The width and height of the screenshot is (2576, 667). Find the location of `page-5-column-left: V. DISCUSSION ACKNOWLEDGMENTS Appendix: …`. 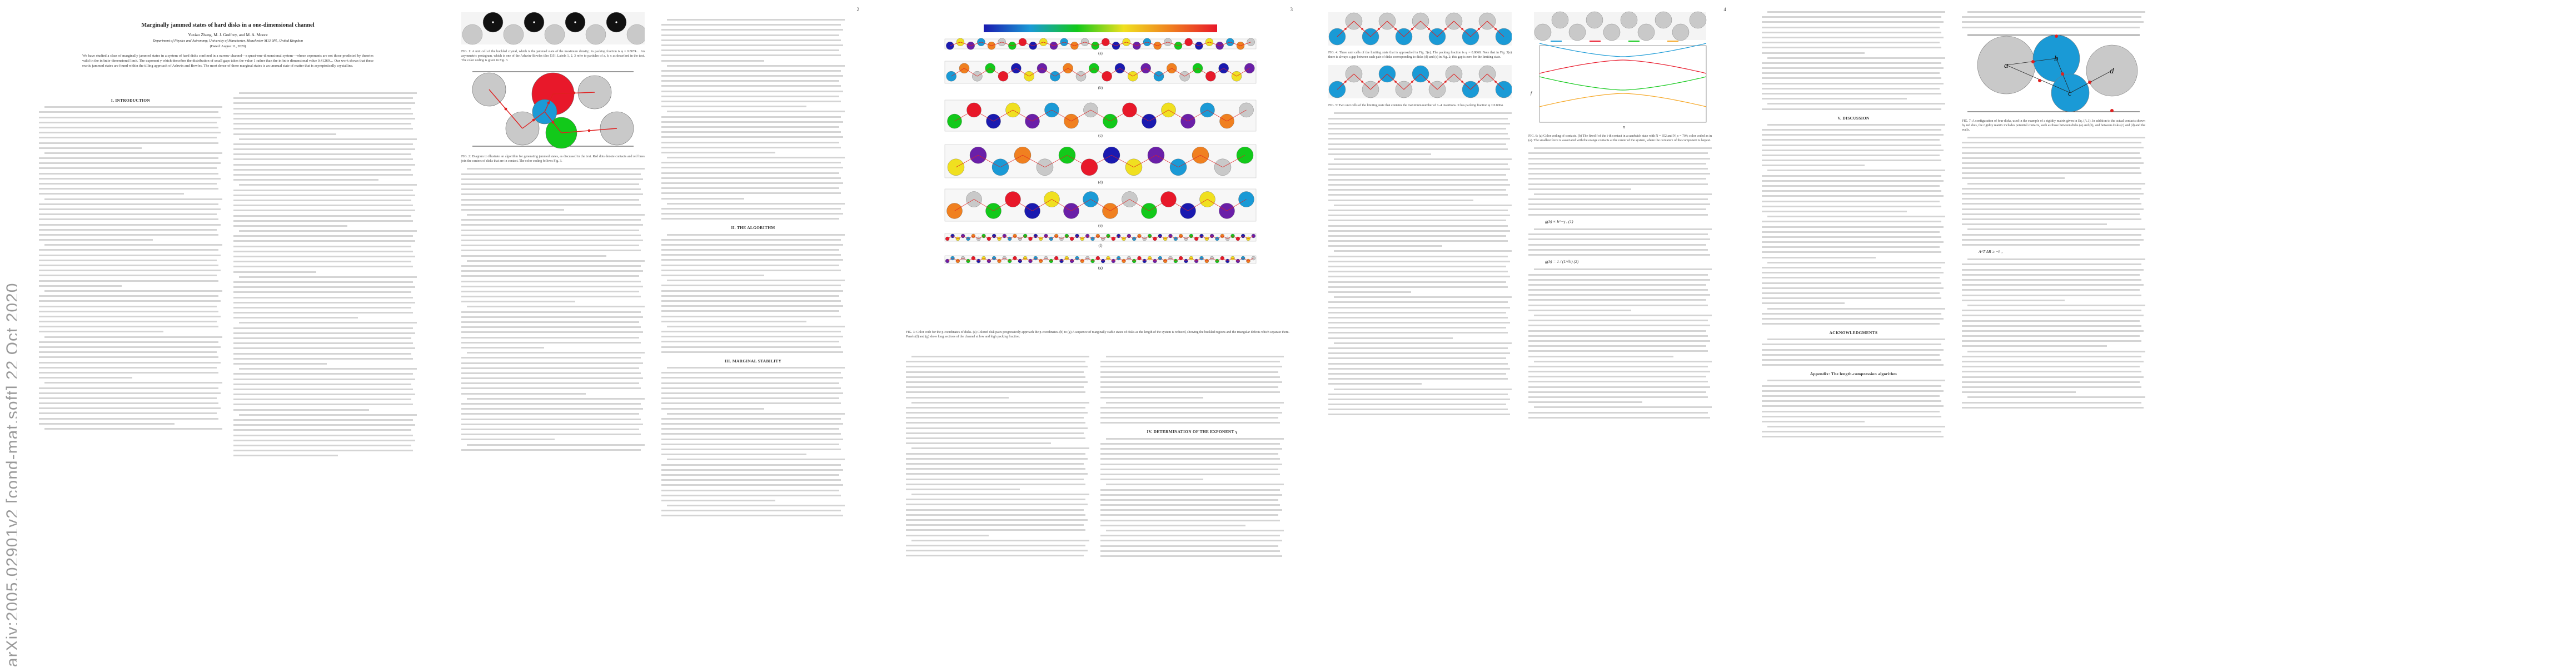

page-5-column-left: V. DISCUSSION ACKNOWLEDGMENTS Appendix: … is located at coordinates (1853, 333).